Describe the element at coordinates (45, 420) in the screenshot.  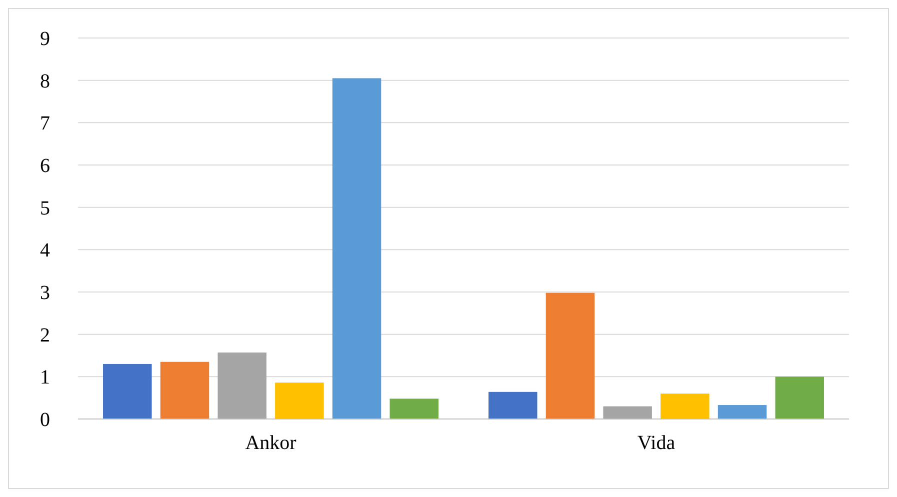
I see `y-tick-label: 0` at that location.